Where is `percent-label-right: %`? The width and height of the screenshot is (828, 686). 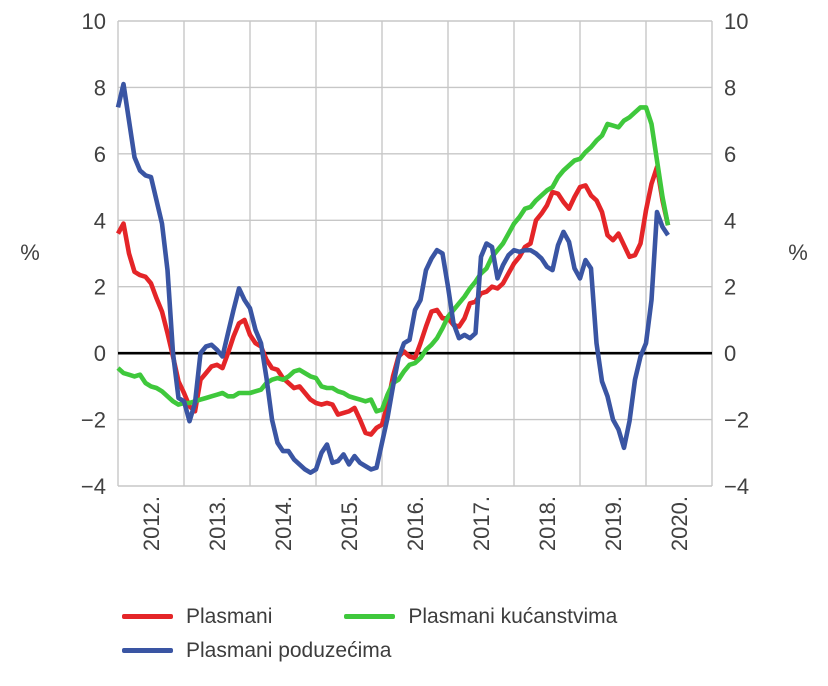
percent-label-right: % is located at coordinates (798, 252).